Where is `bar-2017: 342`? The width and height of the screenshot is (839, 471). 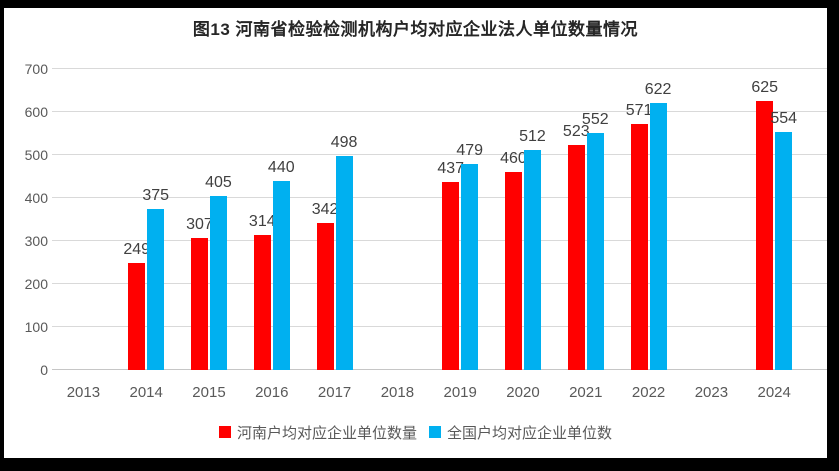 bar-2017: 342 is located at coordinates (325, 285).